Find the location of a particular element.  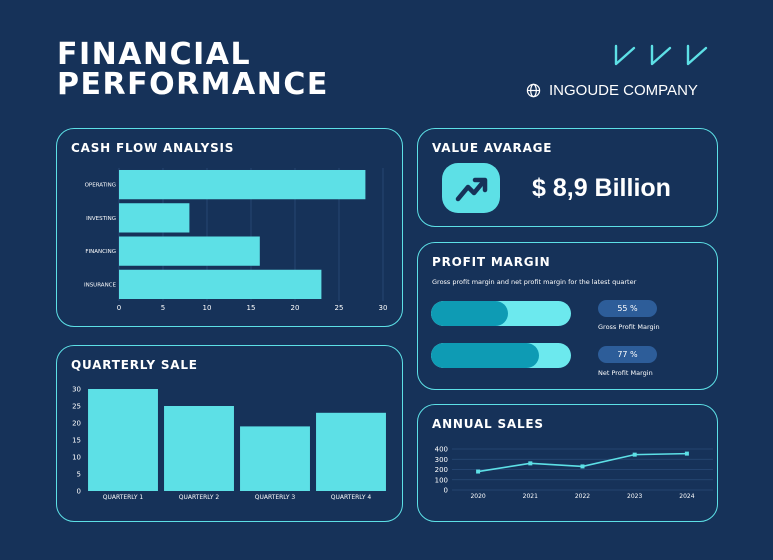

net-margin-fill is located at coordinates (485, 355).